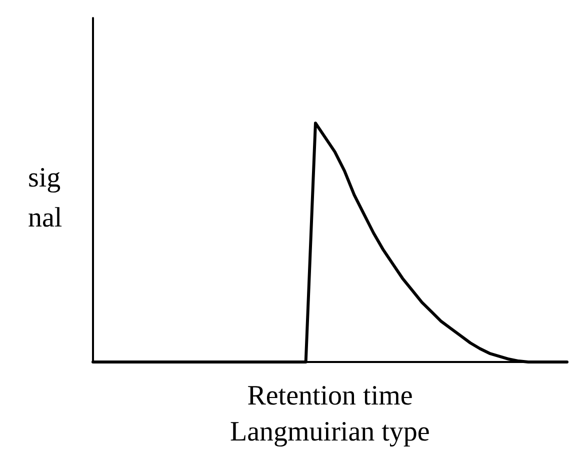 This screenshot has width=582, height=455. What do you see at coordinates (330, 432) in the screenshot?
I see `text: Langmuirian type` at bounding box center [330, 432].